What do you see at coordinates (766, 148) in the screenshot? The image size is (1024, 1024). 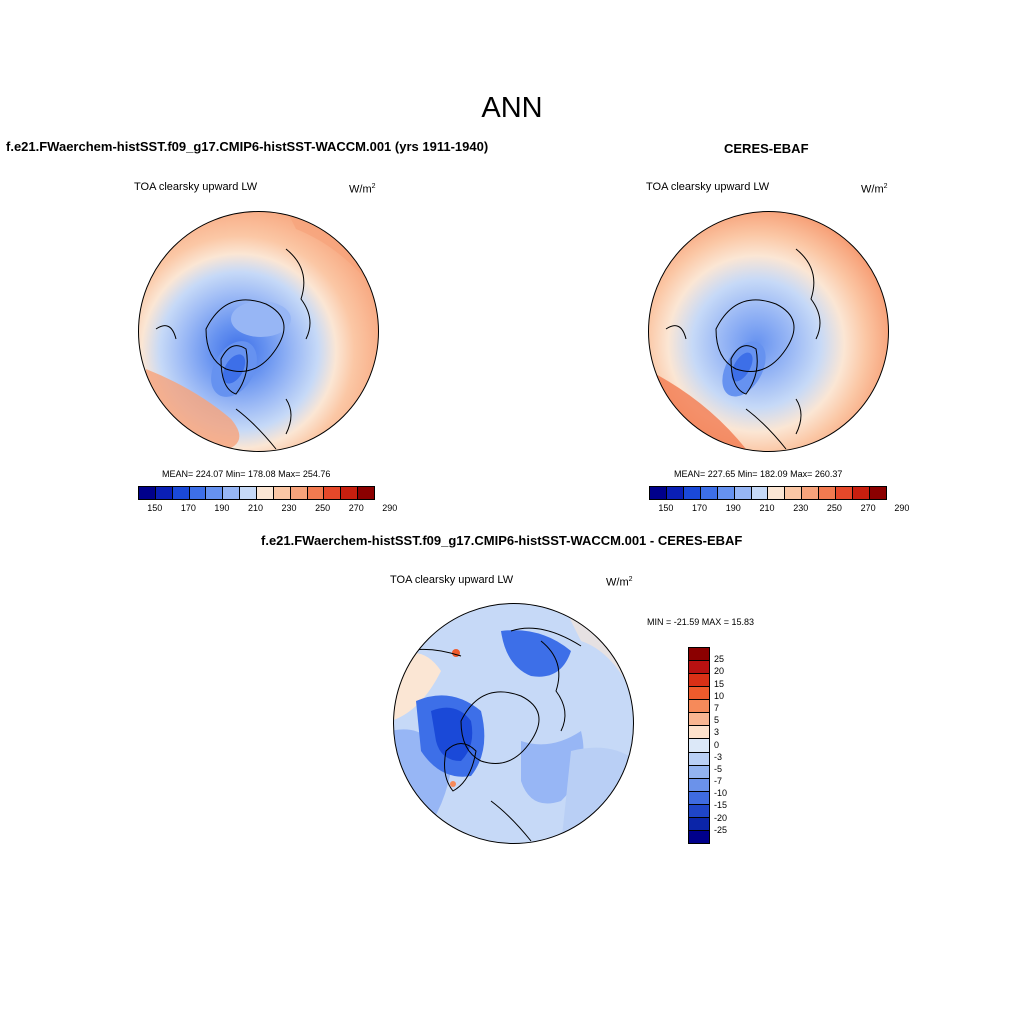 I see `panel2-title: CERES-EBAF` at bounding box center [766, 148].